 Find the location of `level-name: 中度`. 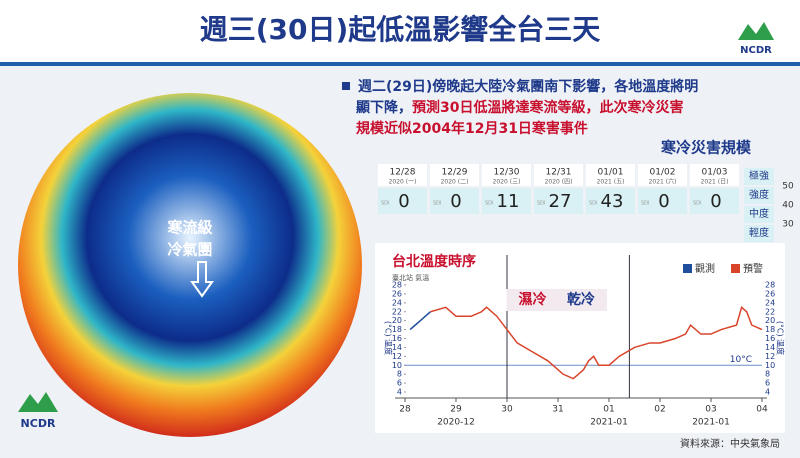

level-name: 中度 is located at coordinates (759, 213).